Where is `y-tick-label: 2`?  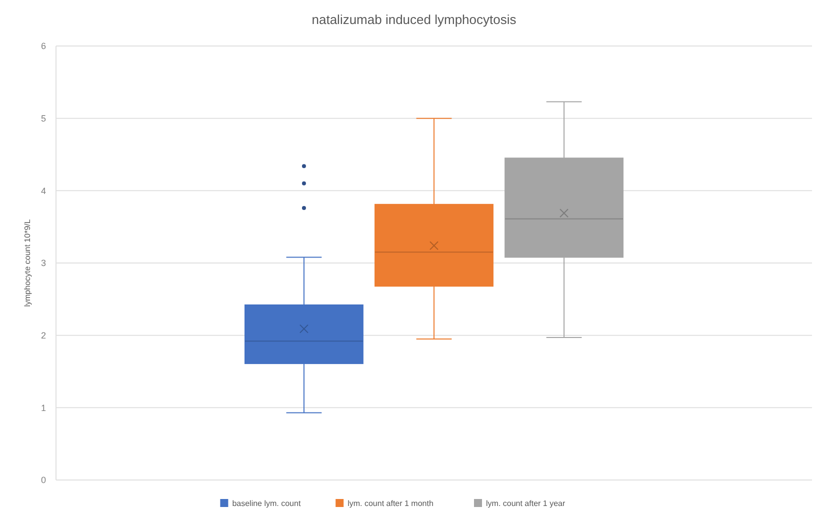
y-tick-label: 2 is located at coordinates (43, 335).